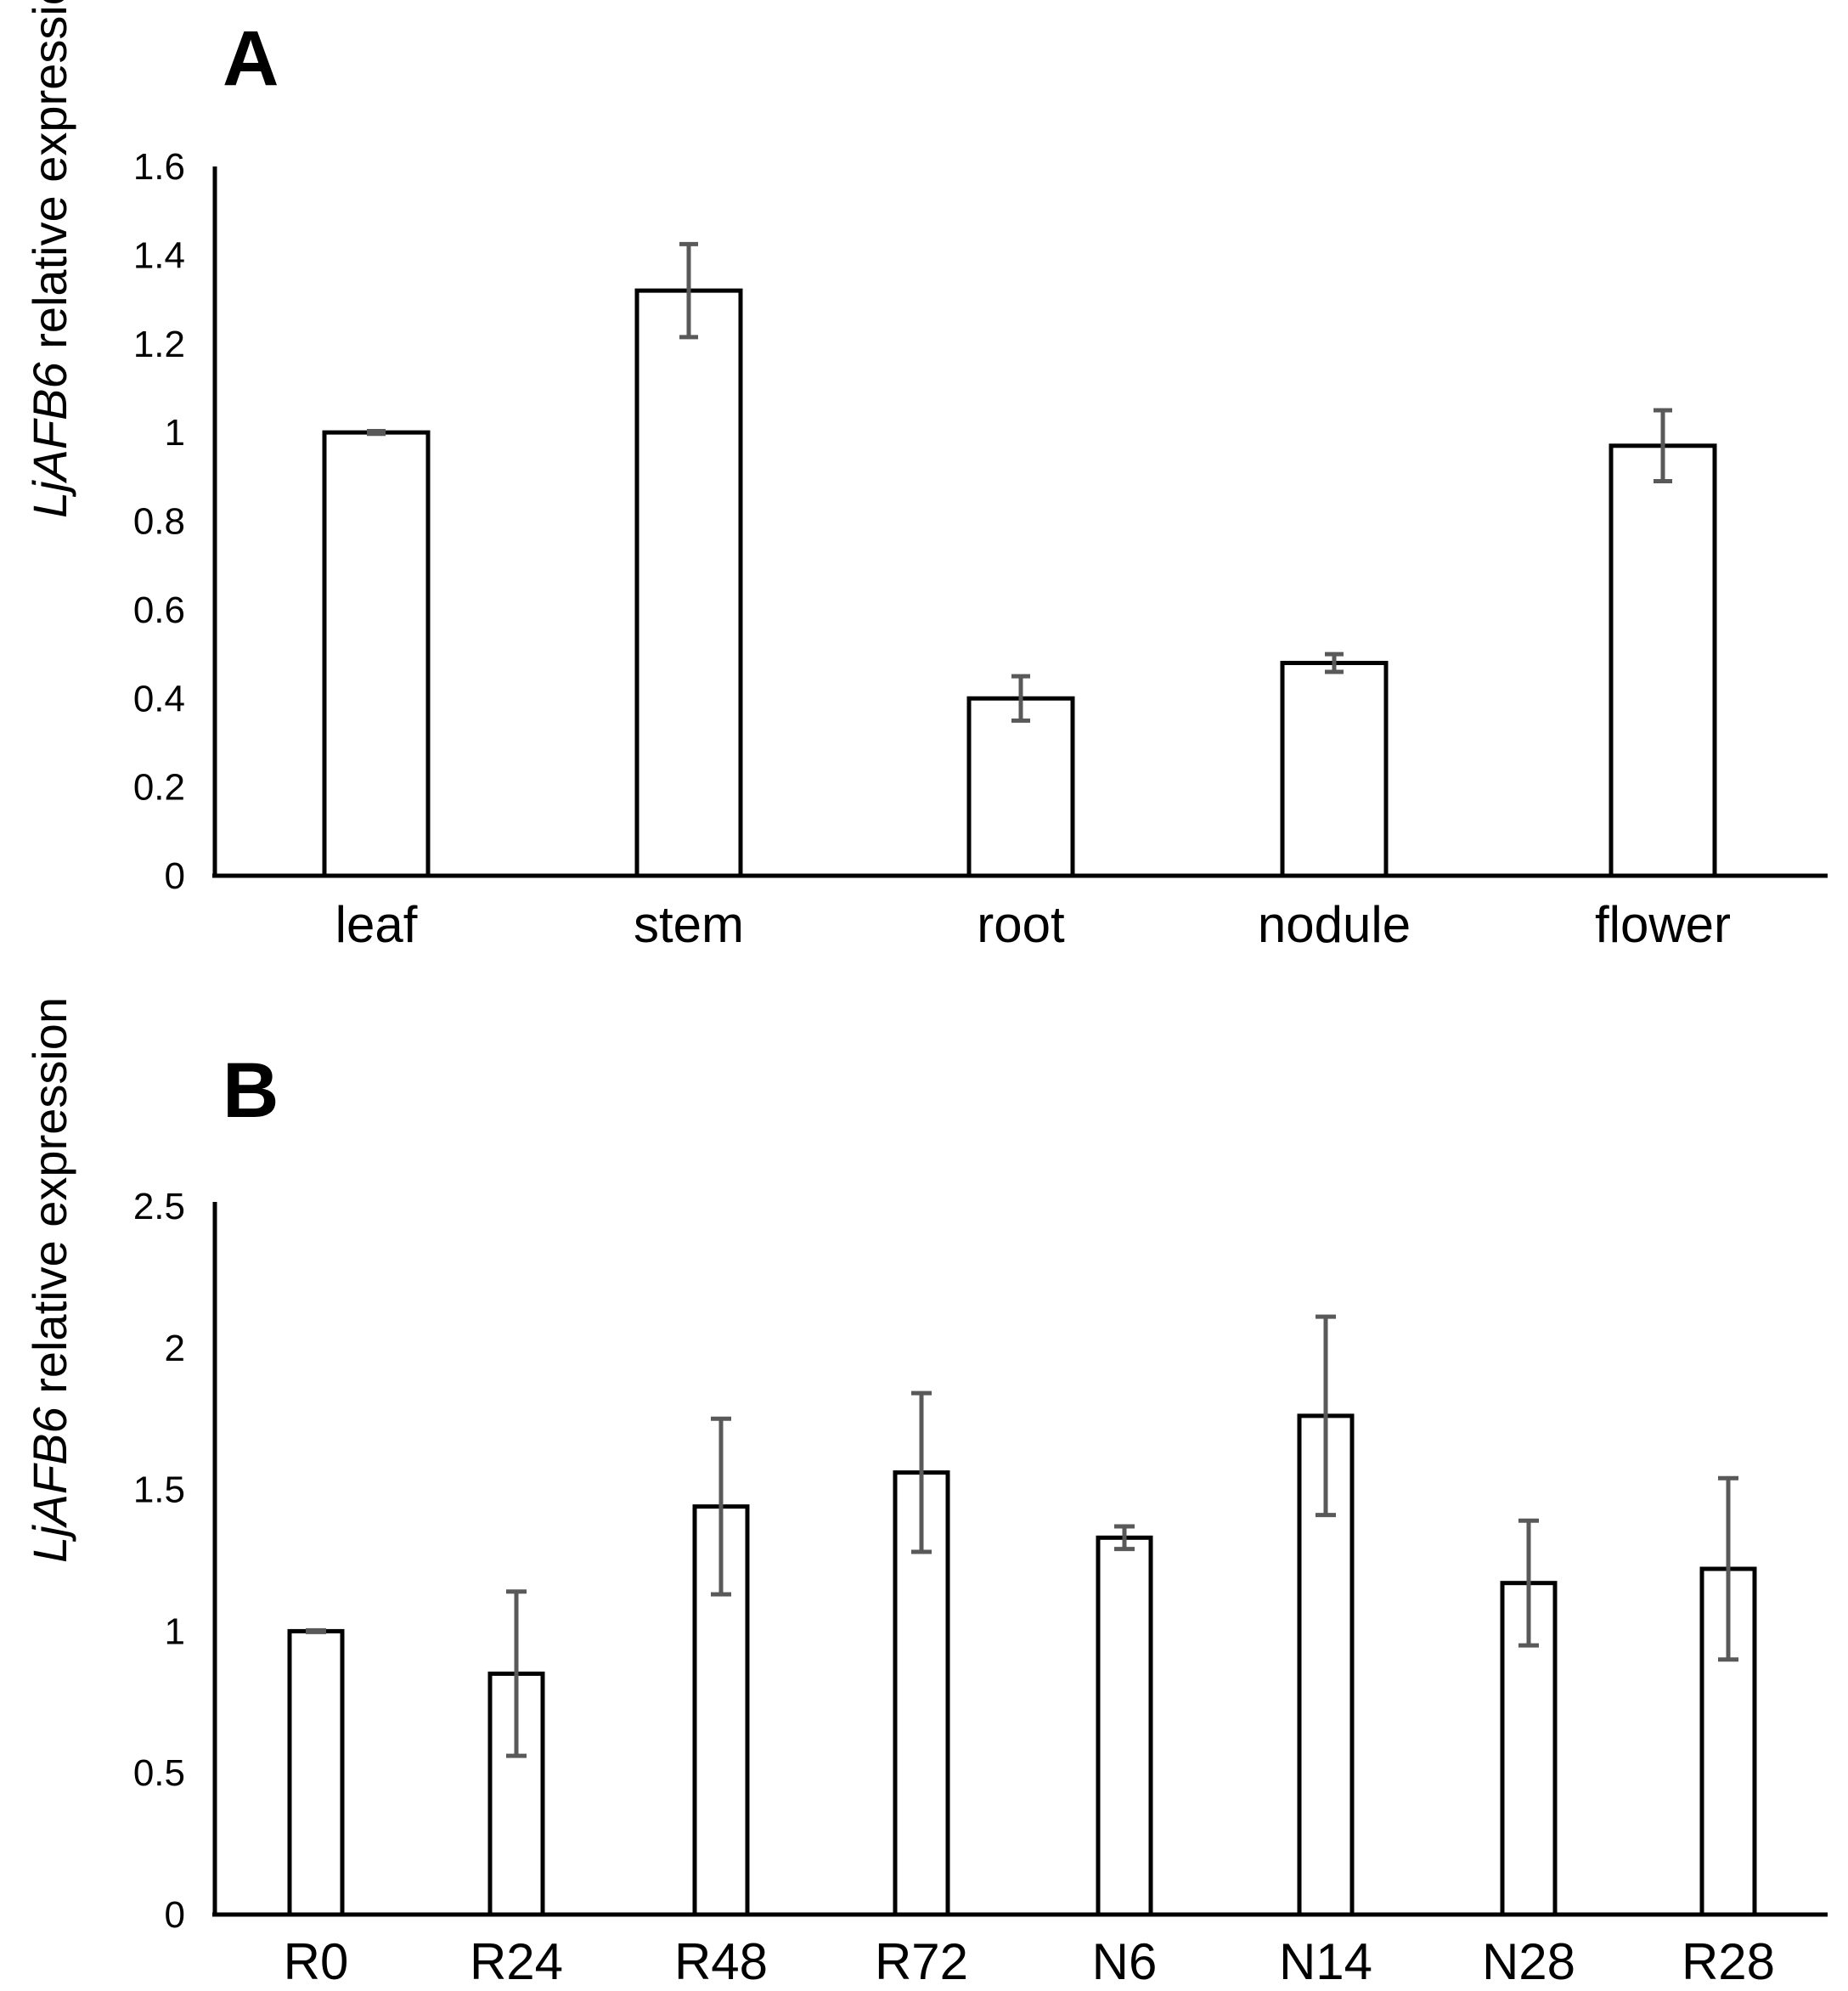 The image size is (1848, 1991). Describe the element at coordinates (1325, 1961) in the screenshot. I see `panel-b-x-label-N14: N14` at that location.